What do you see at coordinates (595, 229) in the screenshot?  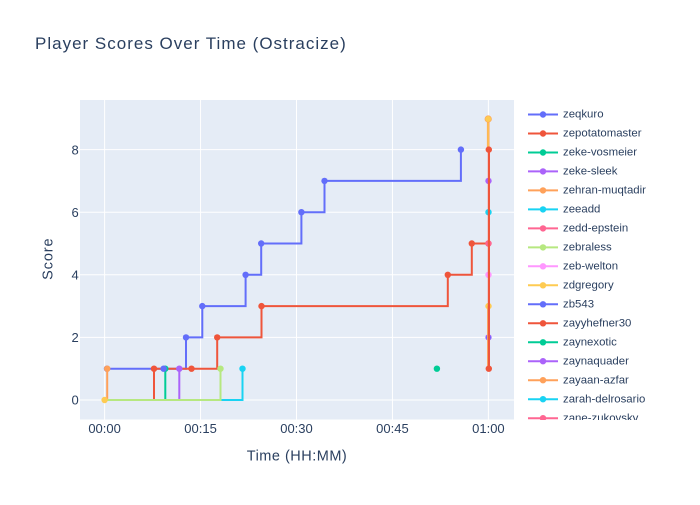 I see `svg-text: zedd-epstein` at bounding box center [595, 229].